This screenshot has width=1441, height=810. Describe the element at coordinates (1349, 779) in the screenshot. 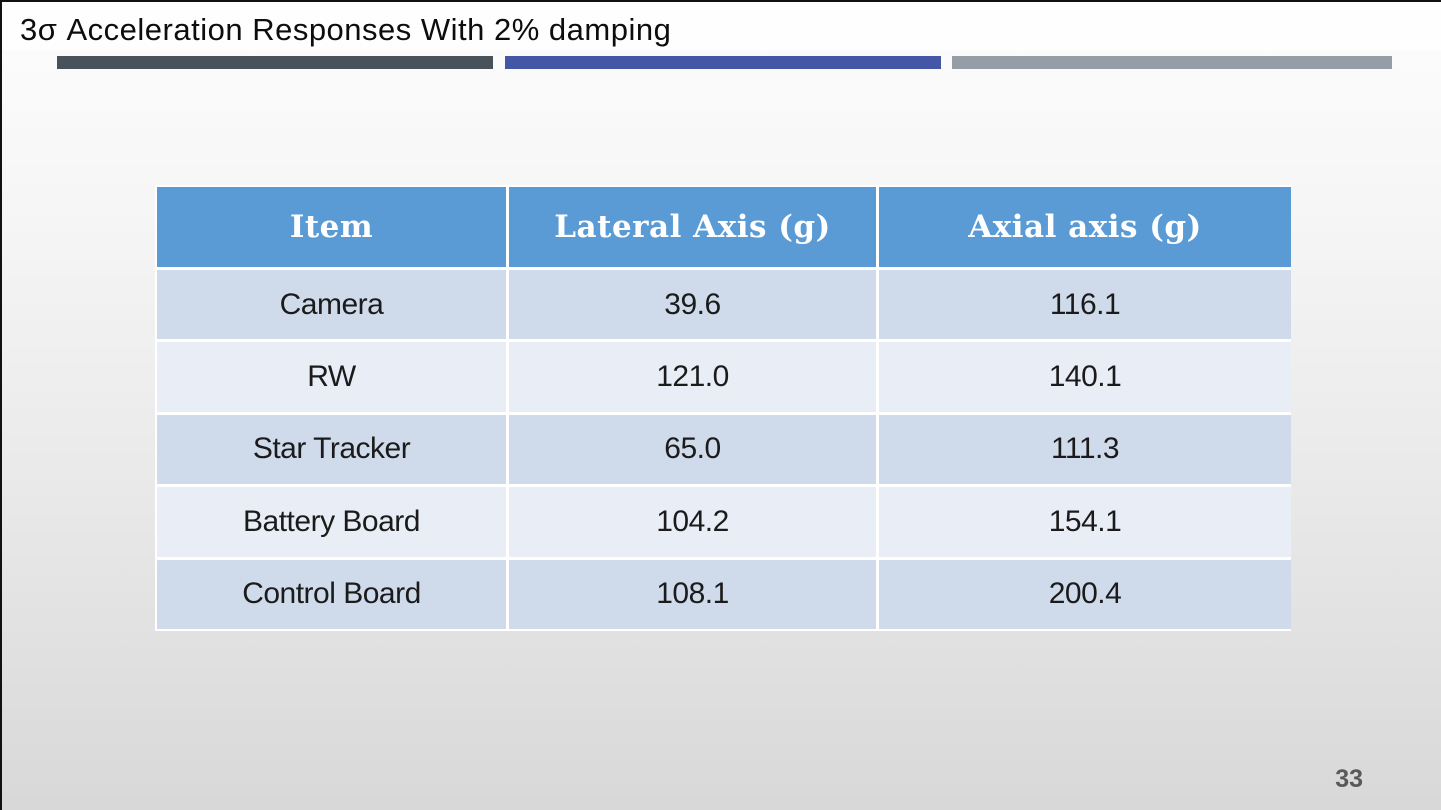

I see `page-number: 33` at that location.